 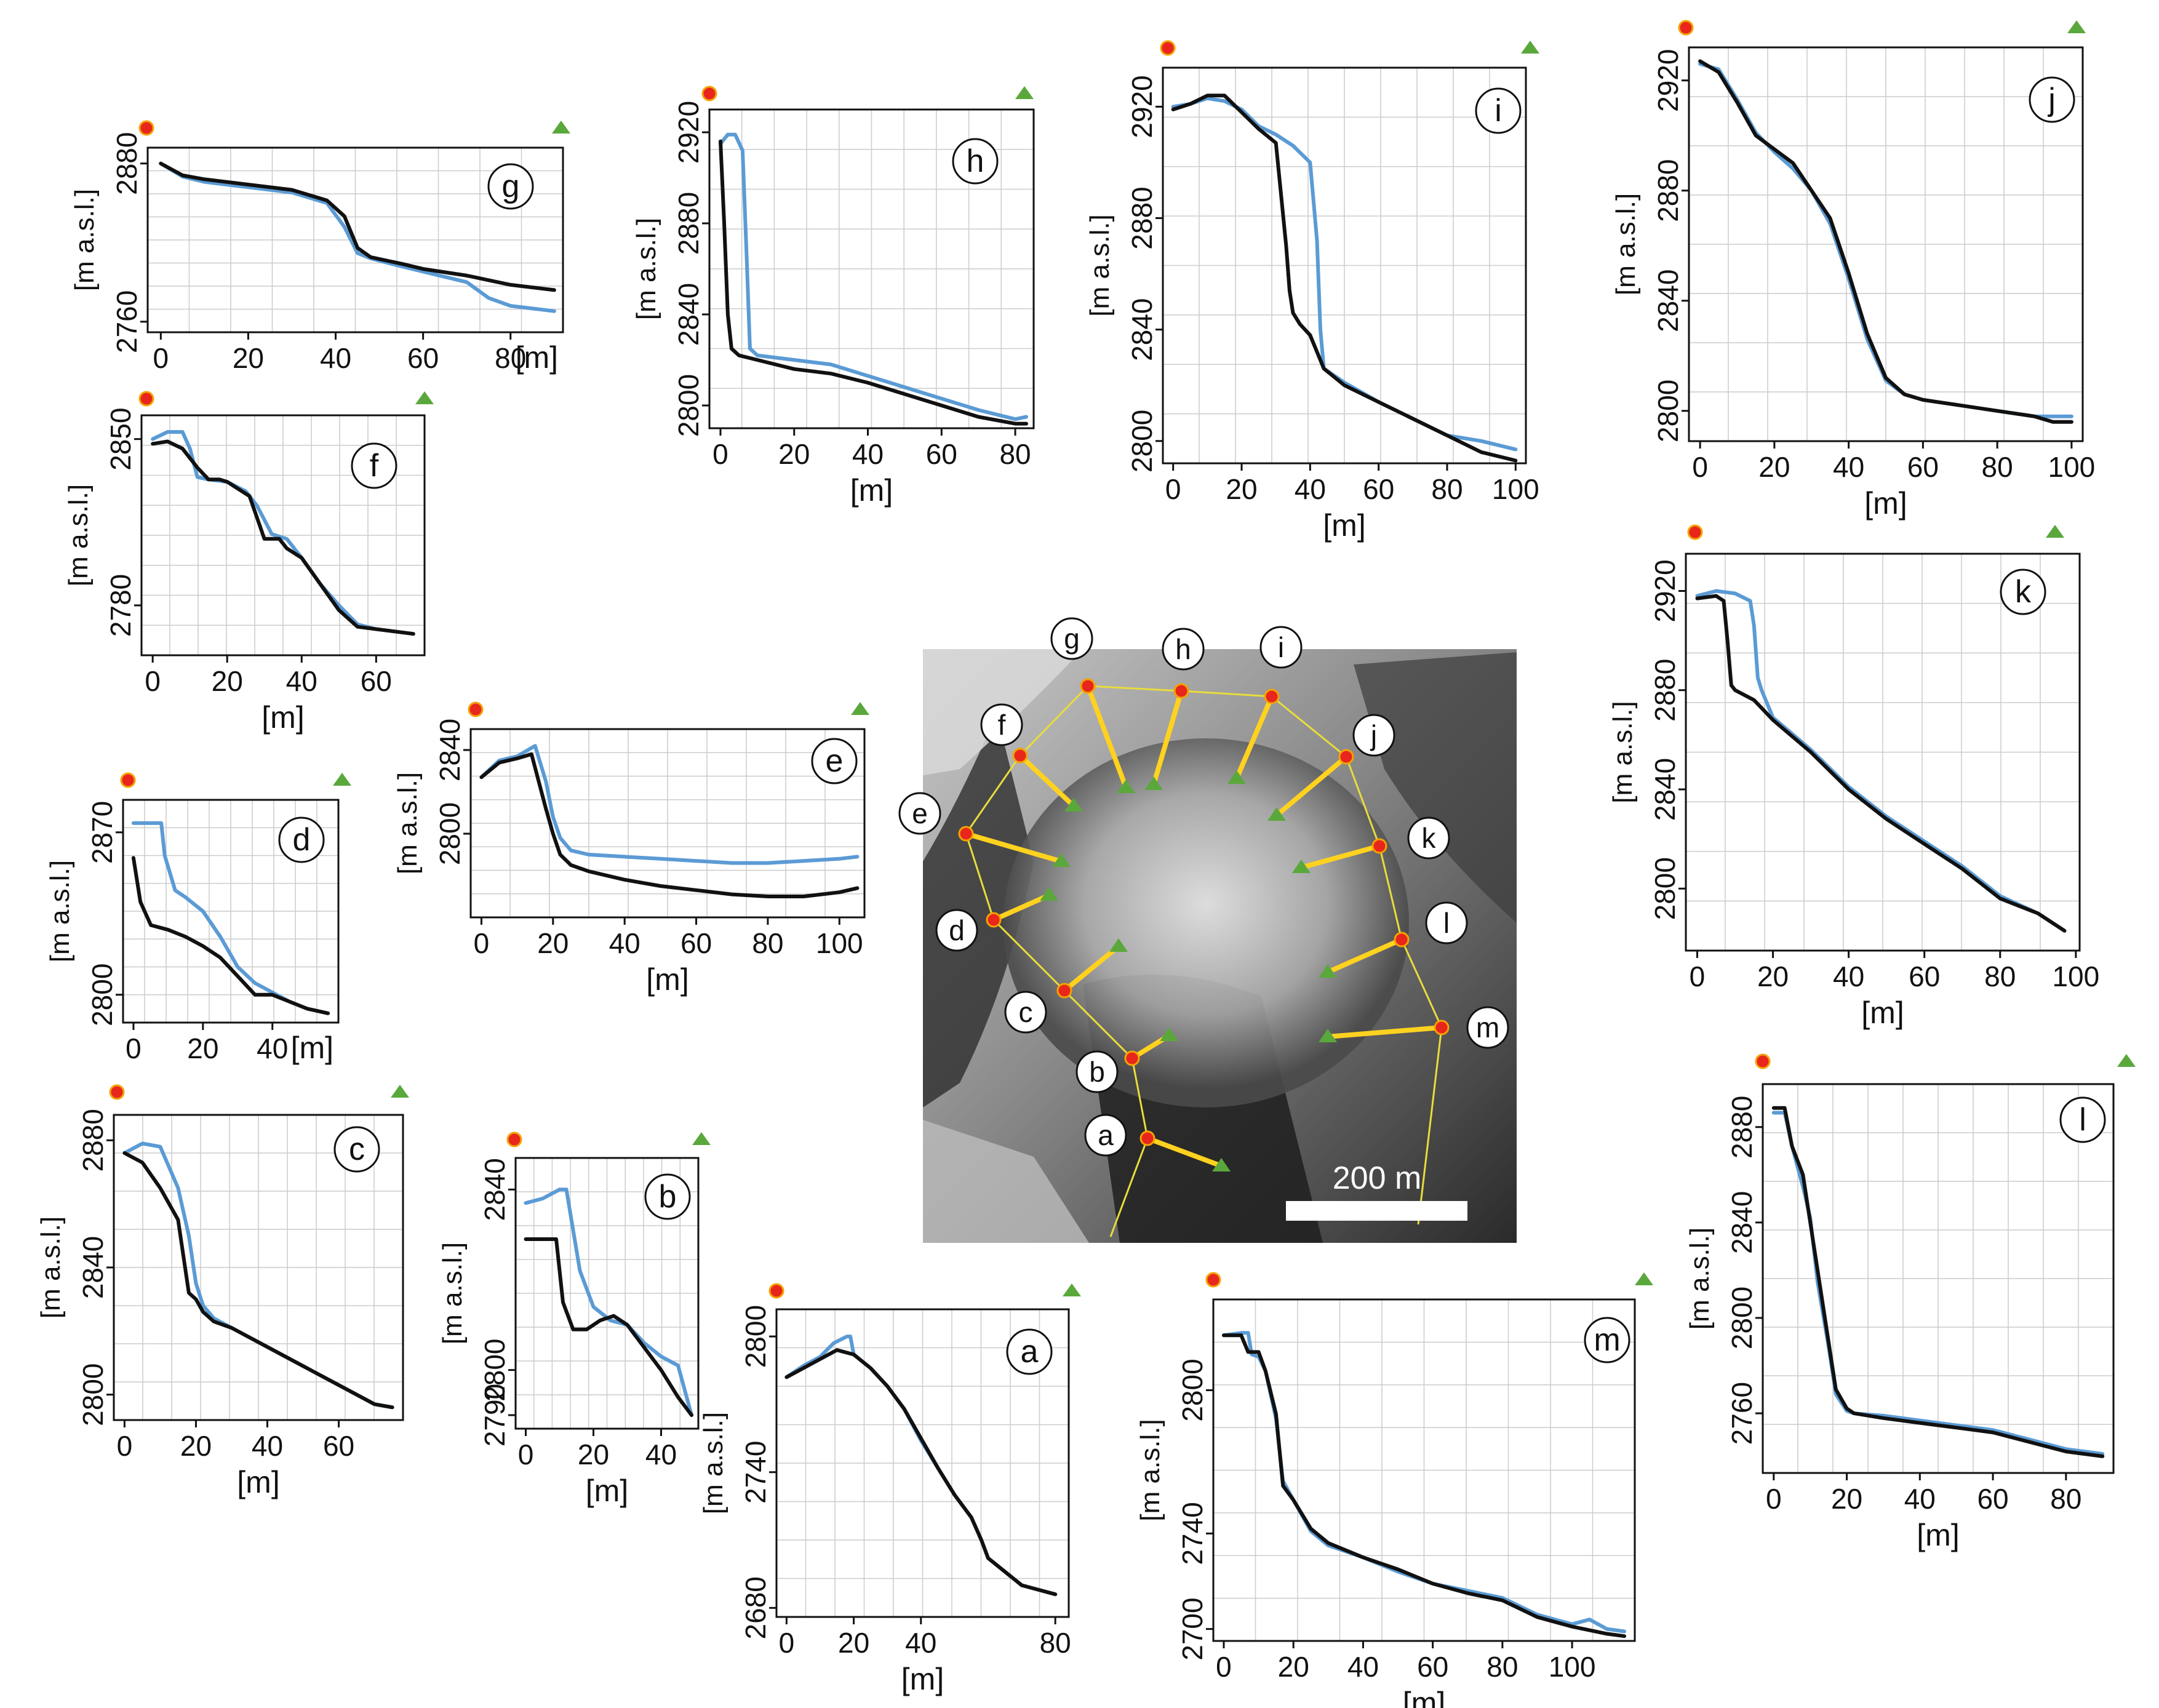 What do you see at coordinates (2023, 592) in the screenshot?
I see `panel-label: k` at bounding box center [2023, 592].